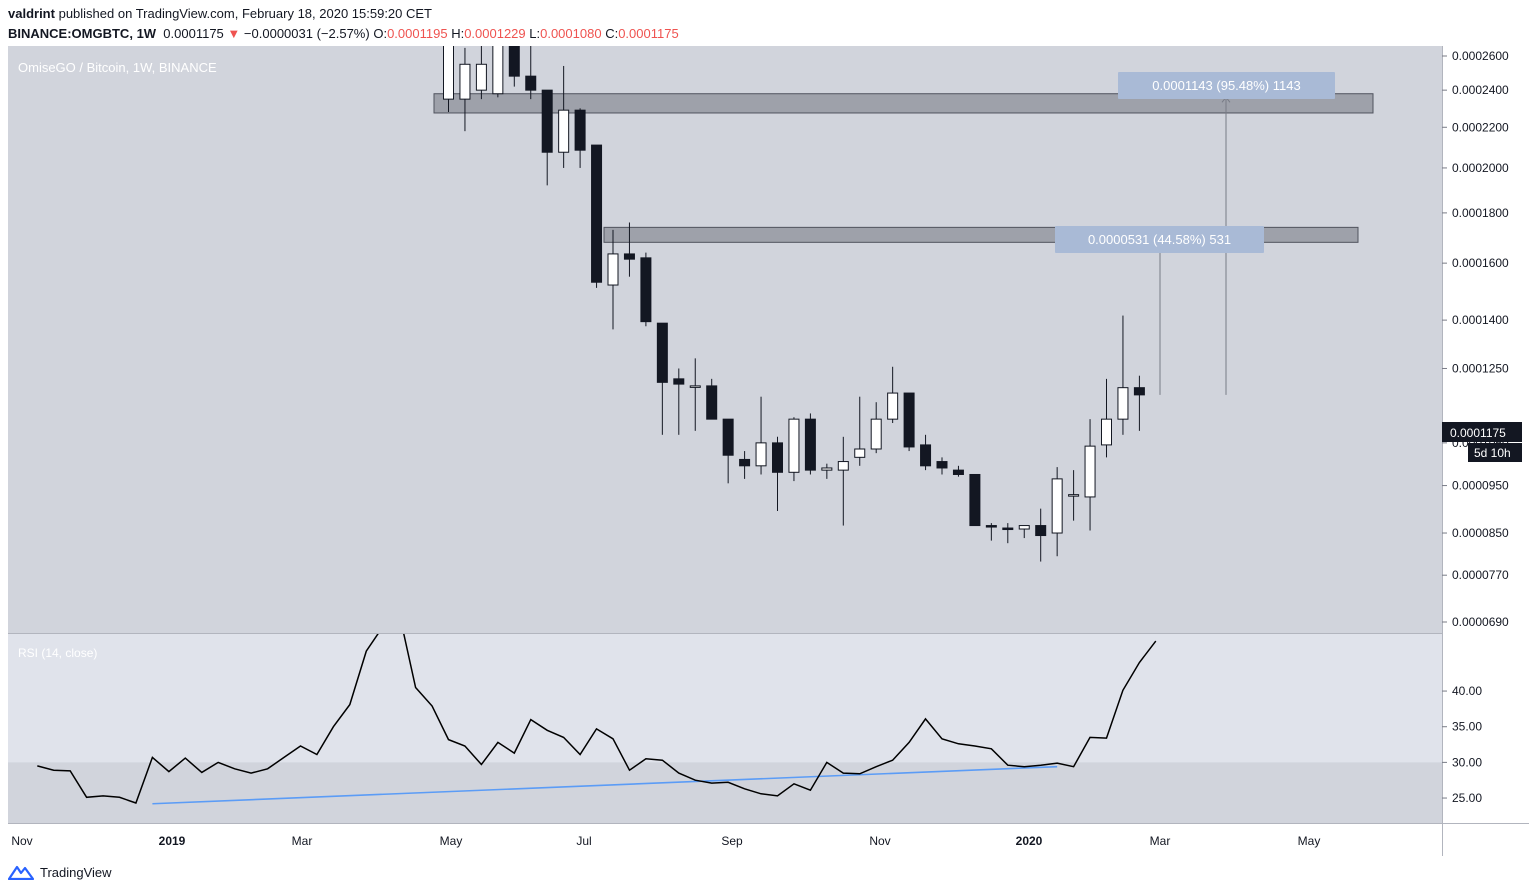  Describe the element at coordinates (31, 13) in the screenshot. I see `publisher-name: valdrint` at that location.